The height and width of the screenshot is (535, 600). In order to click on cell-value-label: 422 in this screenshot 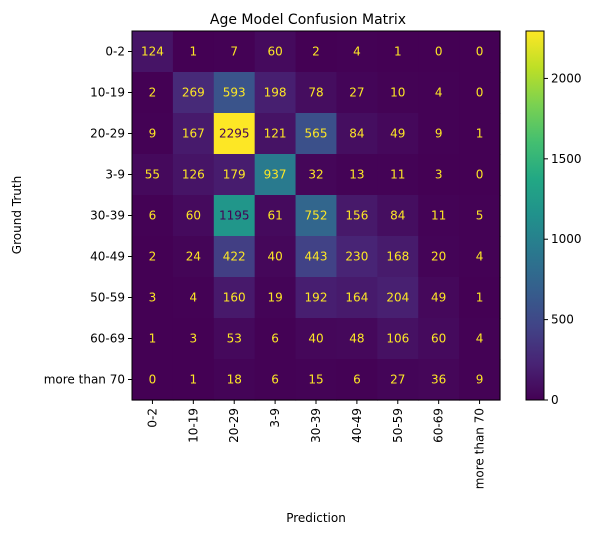, I will do `click(234, 257)`.